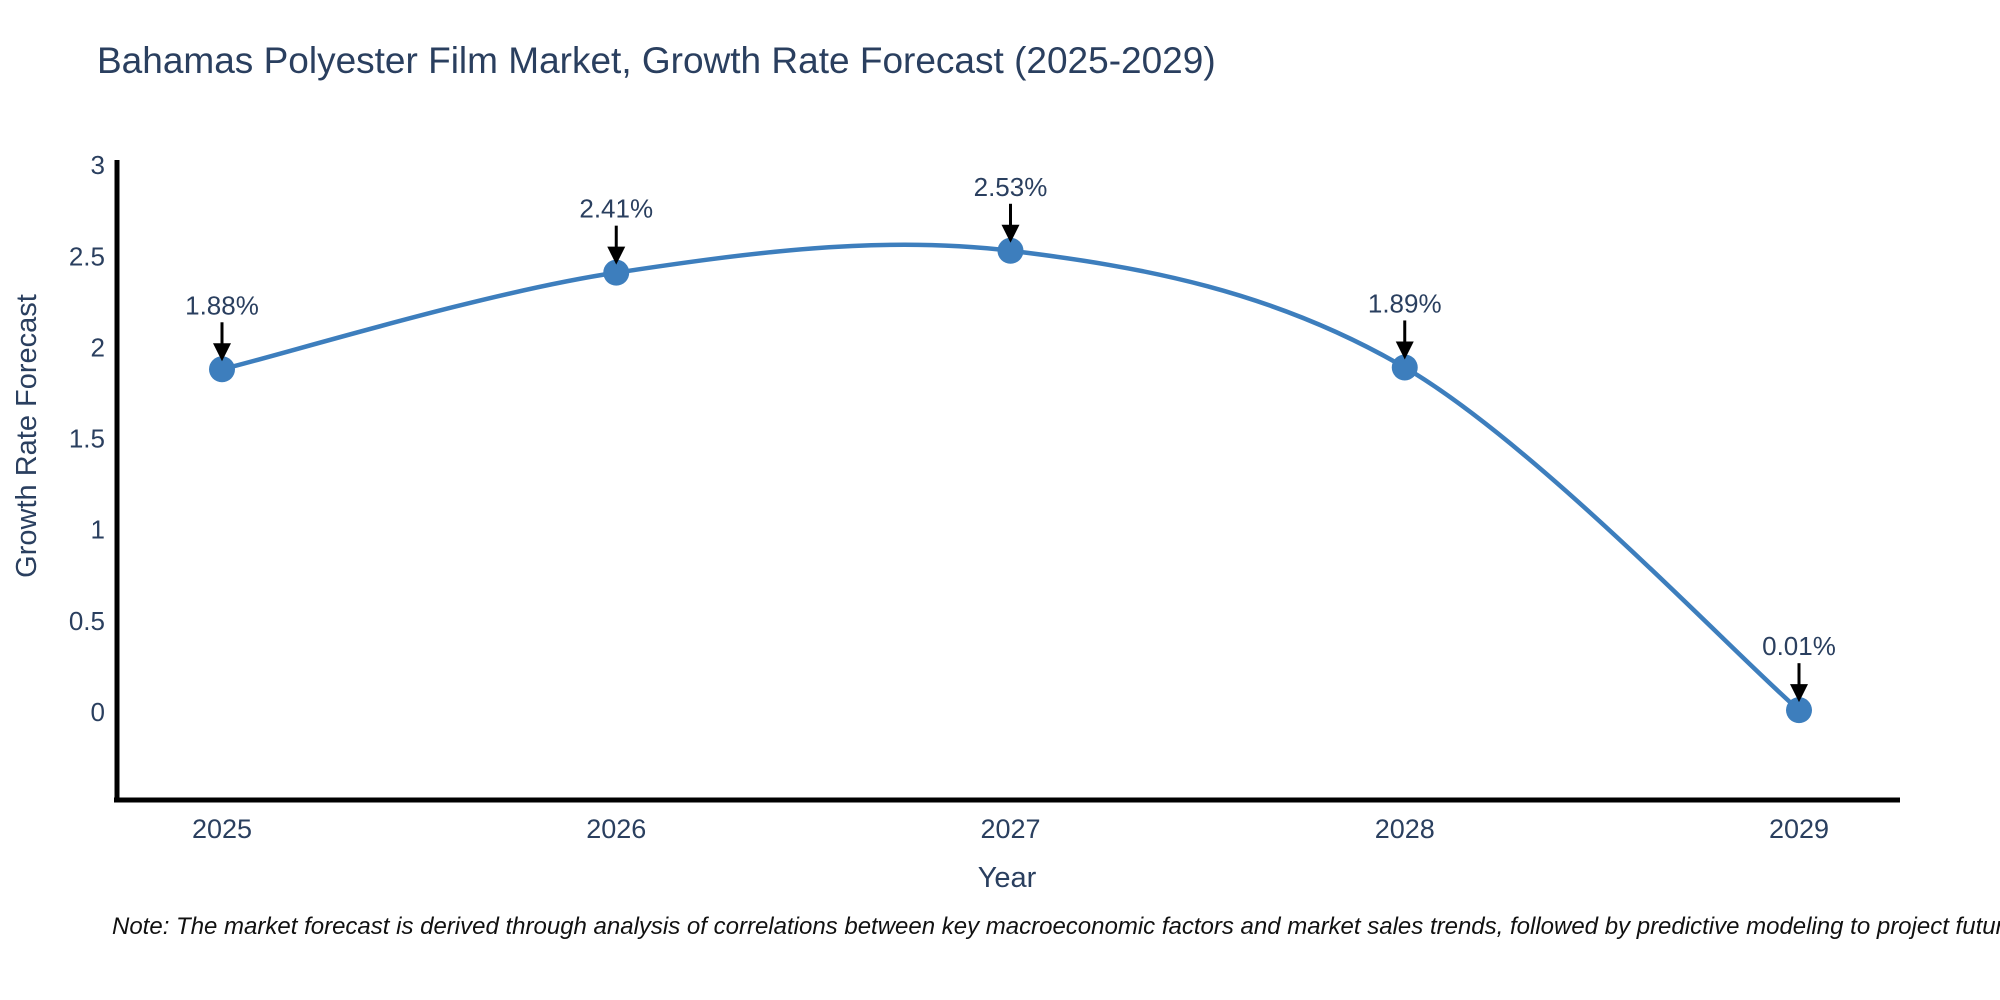  Describe the element at coordinates (1011, 187) in the screenshot. I see `point-annotation: 2.53%` at that location.